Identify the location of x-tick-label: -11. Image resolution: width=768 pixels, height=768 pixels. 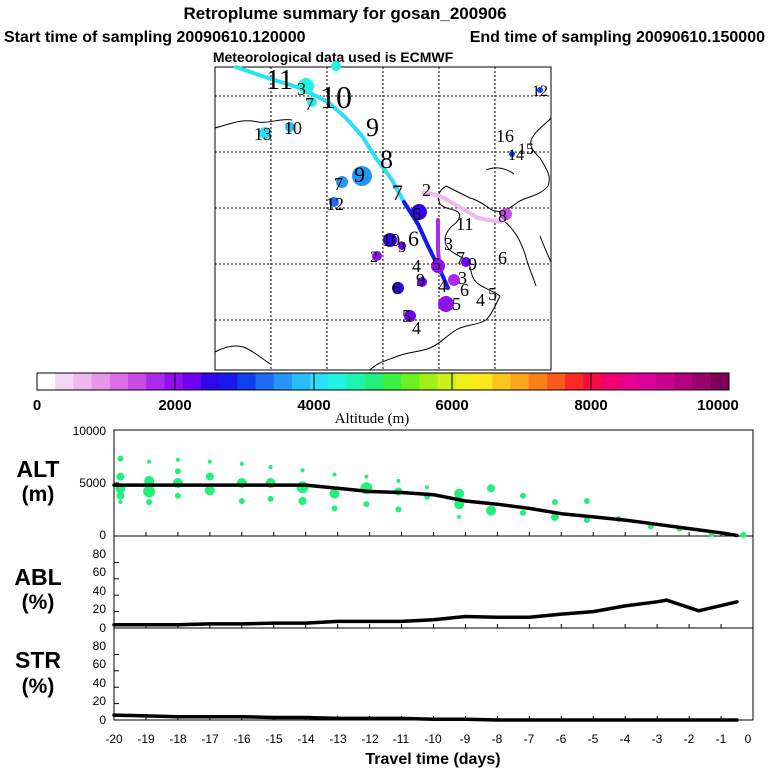
(401, 739).